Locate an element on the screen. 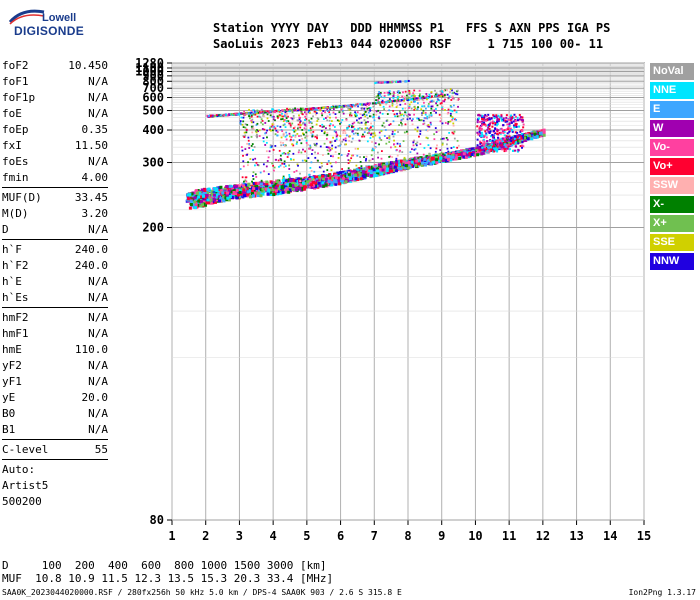 This screenshot has height=600, width=700. param-value: 55 is located at coordinates (101, 449).